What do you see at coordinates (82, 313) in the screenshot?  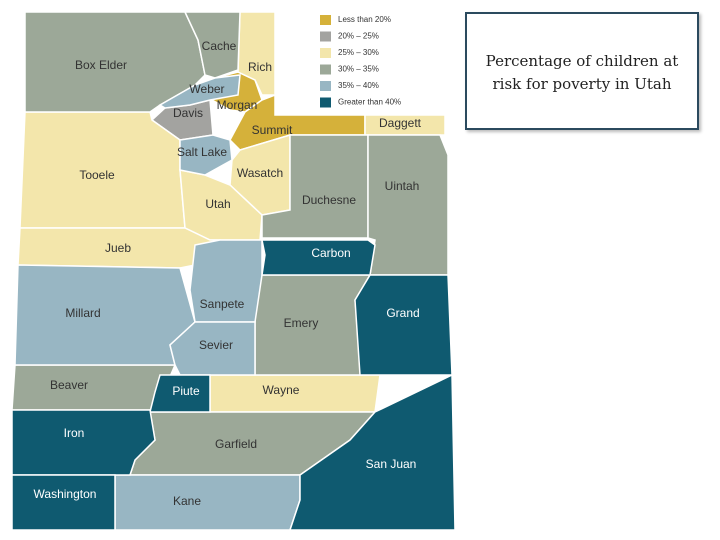 I see `county-label: Millard` at bounding box center [82, 313].